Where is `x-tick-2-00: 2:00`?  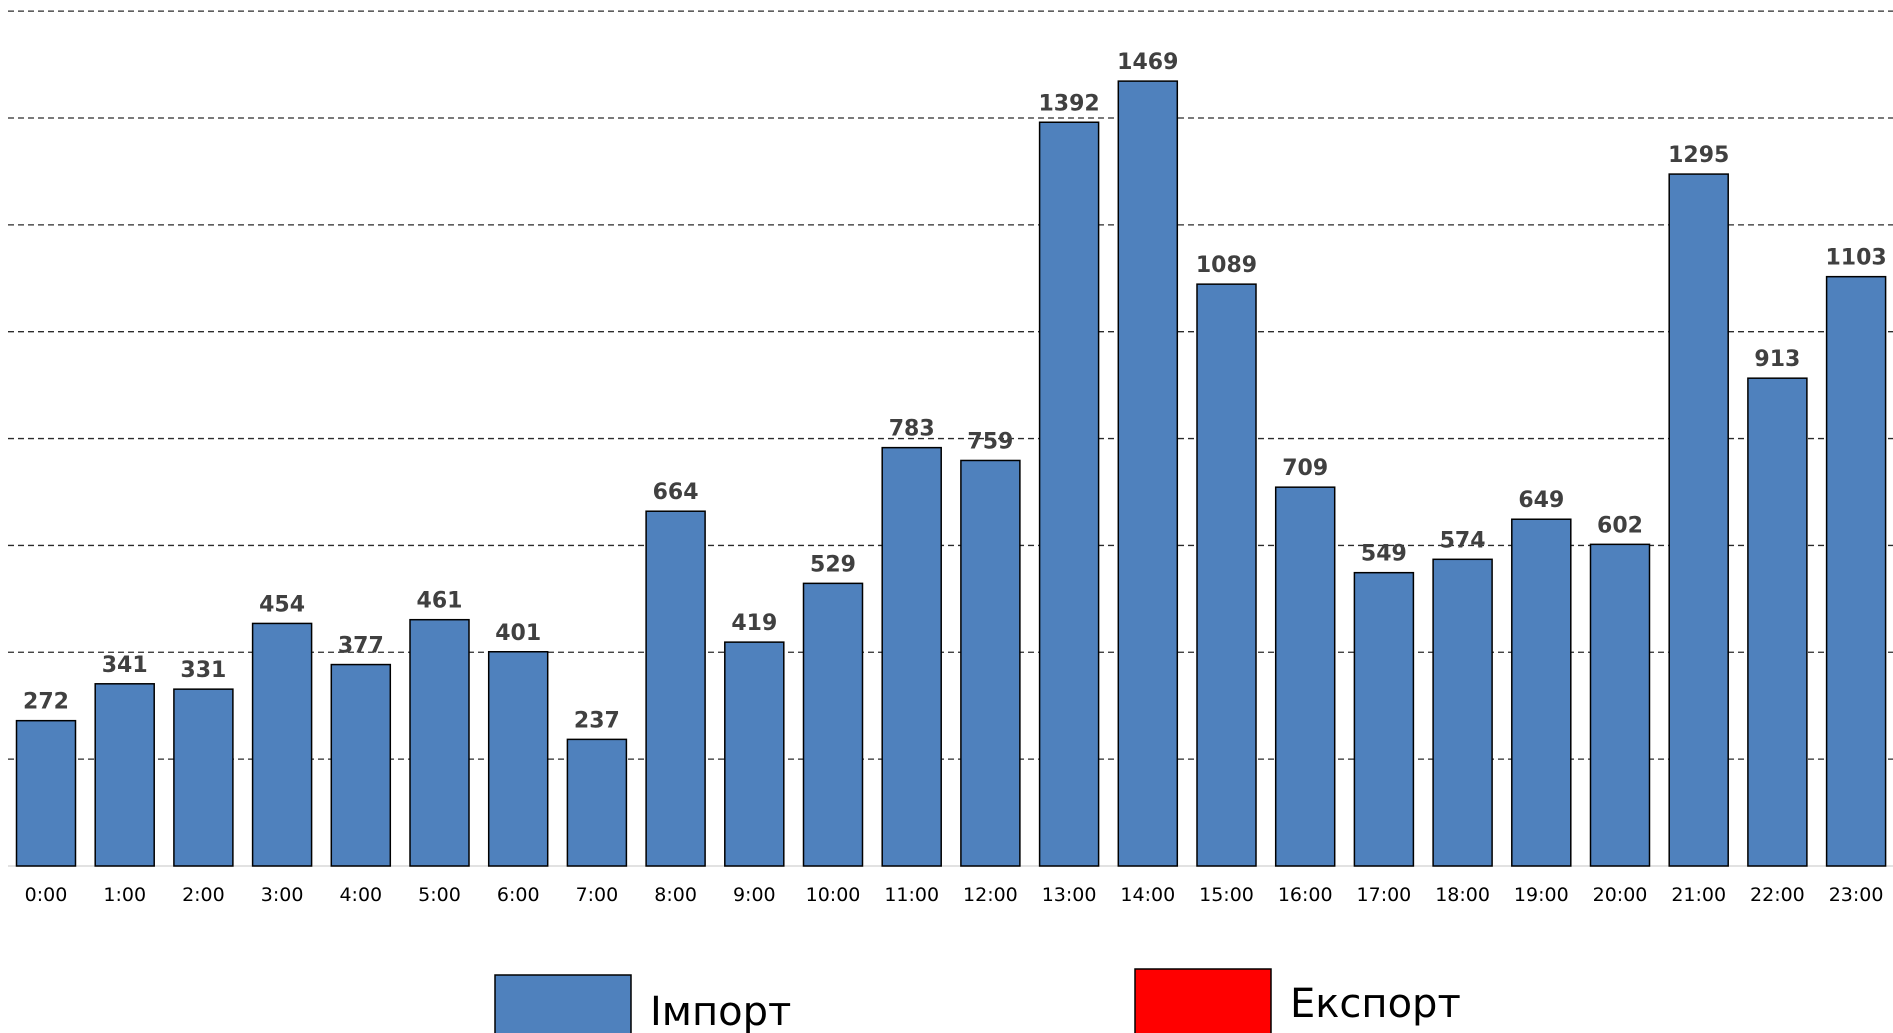
x-tick-2-00: 2:00 is located at coordinates (203, 895).